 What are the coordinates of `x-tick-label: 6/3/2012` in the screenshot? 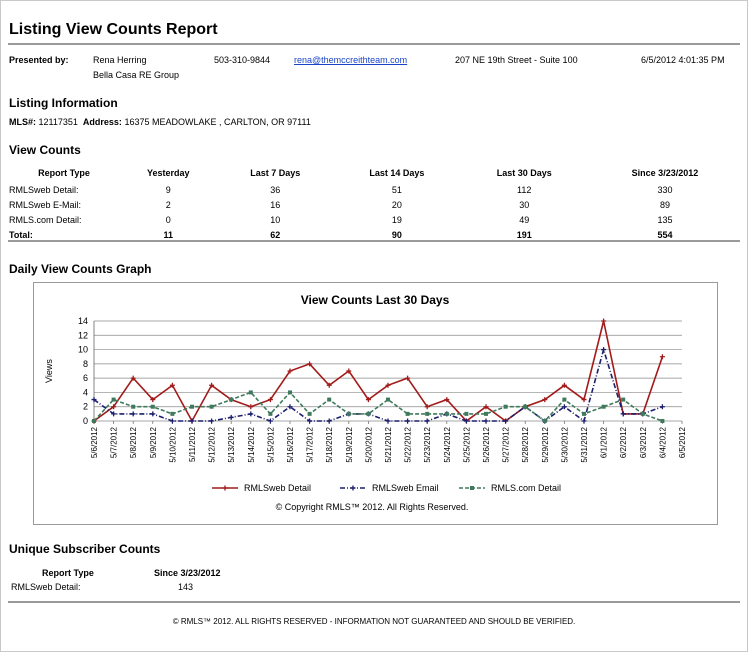 It's located at (643, 442).